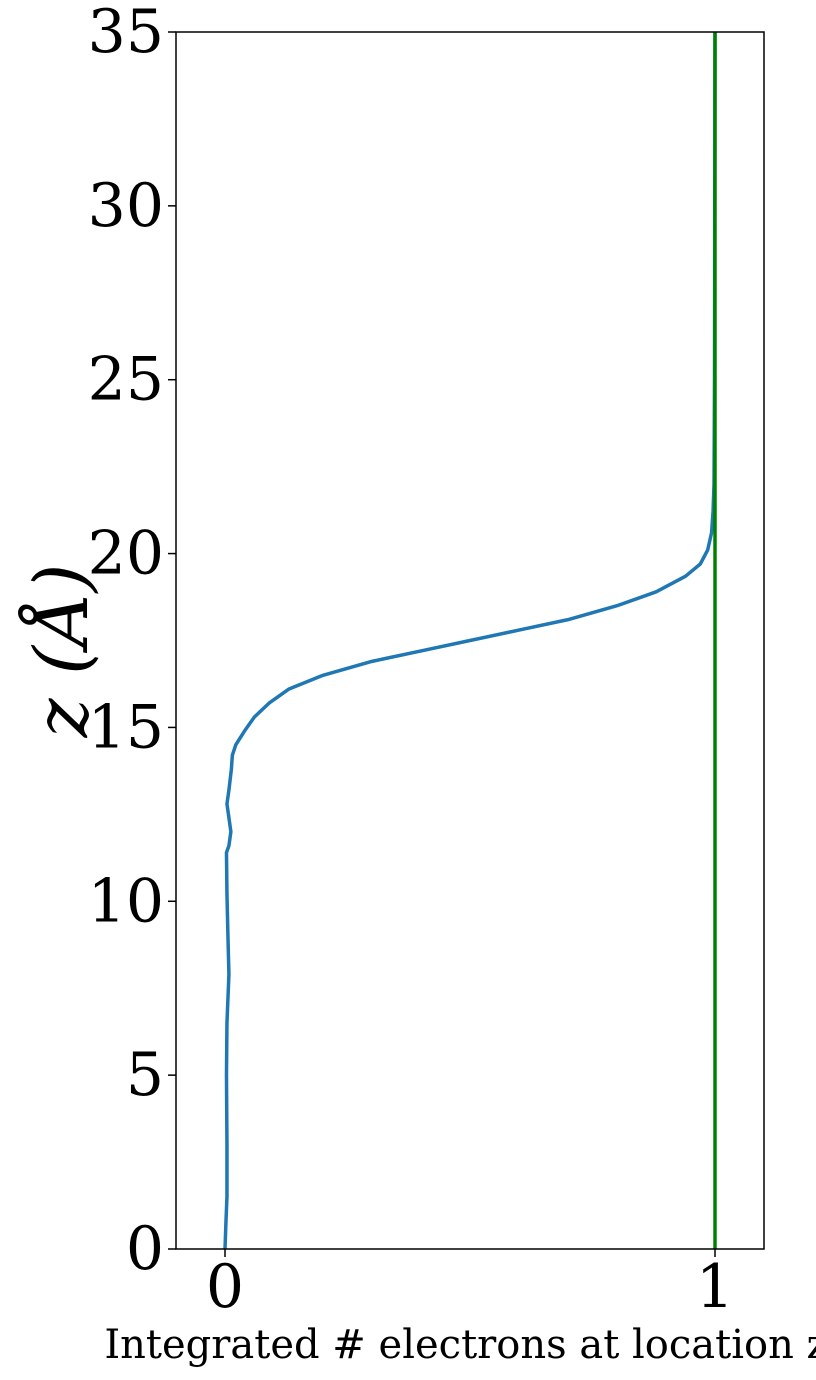 This screenshot has width=816, height=1380. What do you see at coordinates (126, 206) in the screenshot?
I see `y-tick-label: 30` at bounding box center [126, 206].